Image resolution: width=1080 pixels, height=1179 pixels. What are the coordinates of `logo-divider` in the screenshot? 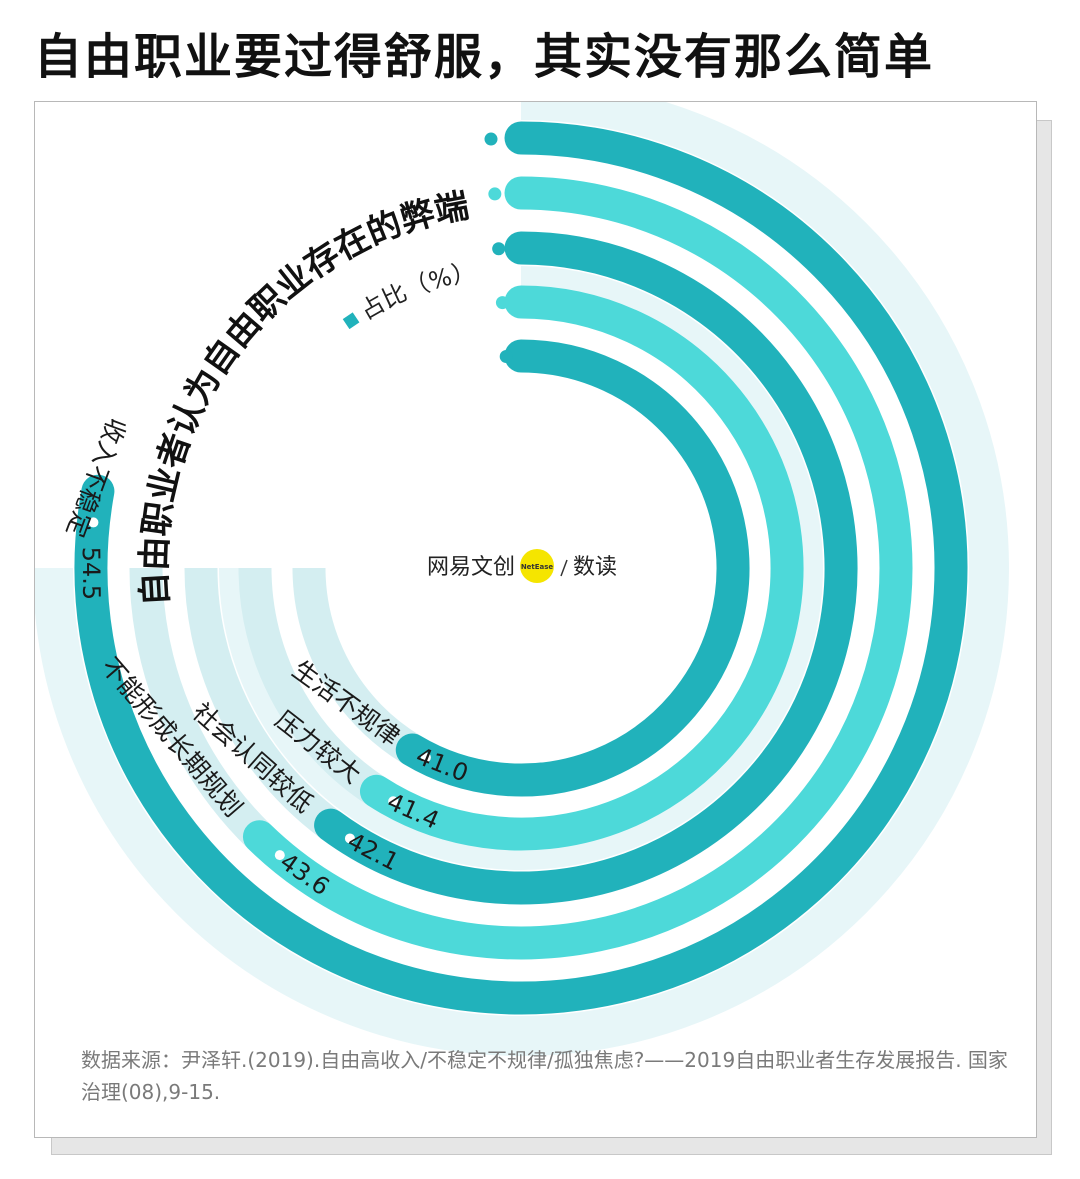 It's located at (564, 568).